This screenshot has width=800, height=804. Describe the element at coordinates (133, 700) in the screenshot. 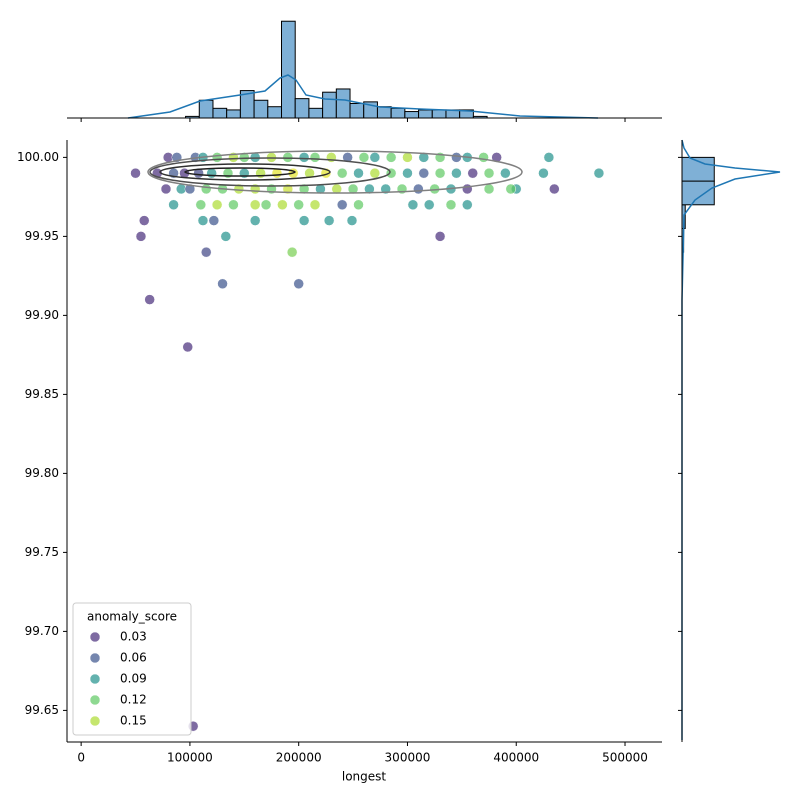

I see `legend-label: 0.12` at that location.